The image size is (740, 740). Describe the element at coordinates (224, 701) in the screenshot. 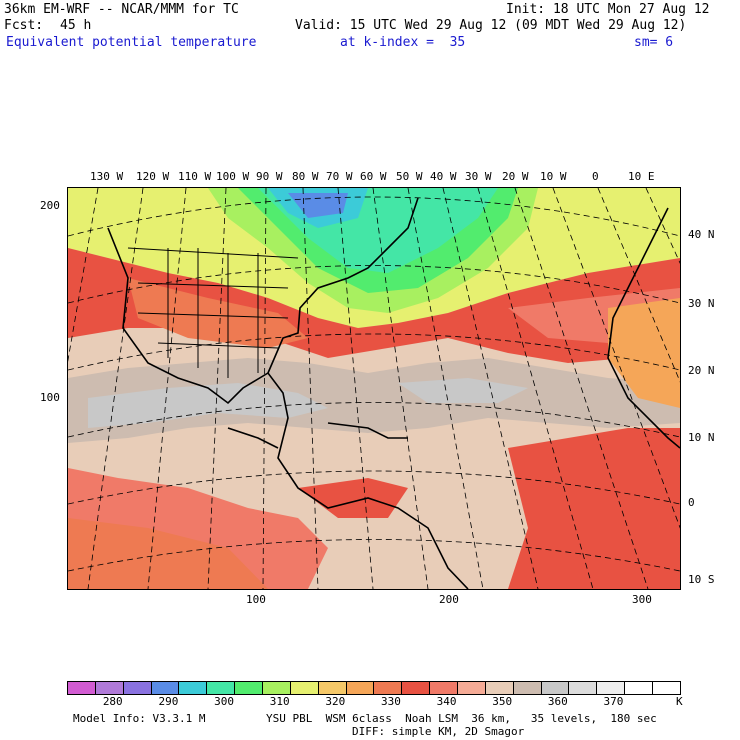

I see `colorbar-label: 300` at that location.